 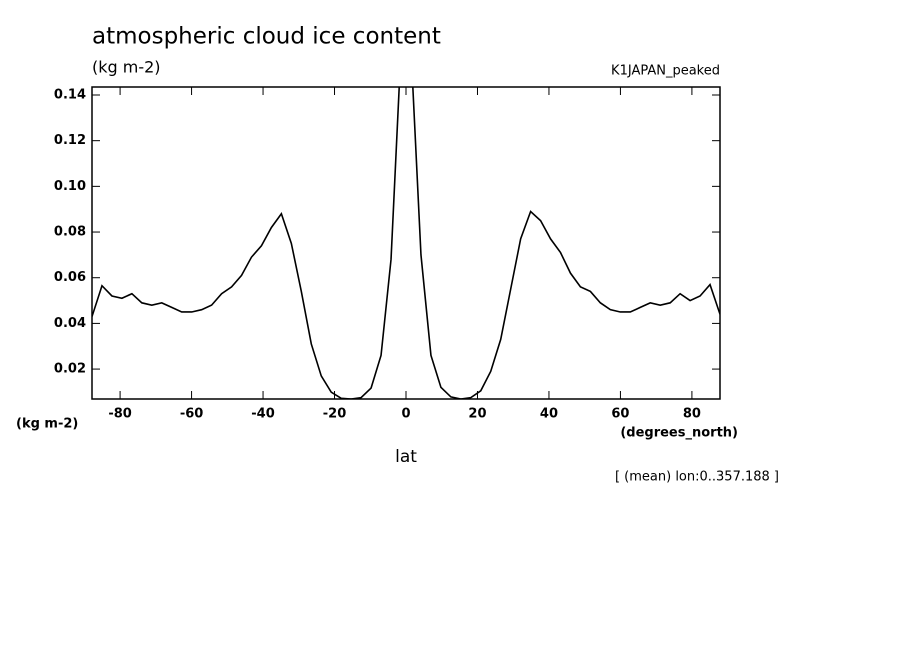 What do you see at coordinates (126, 67) in the screenshot?
I see `chart-subtitle: (kg m-2)` at bounding box center [126, 67].